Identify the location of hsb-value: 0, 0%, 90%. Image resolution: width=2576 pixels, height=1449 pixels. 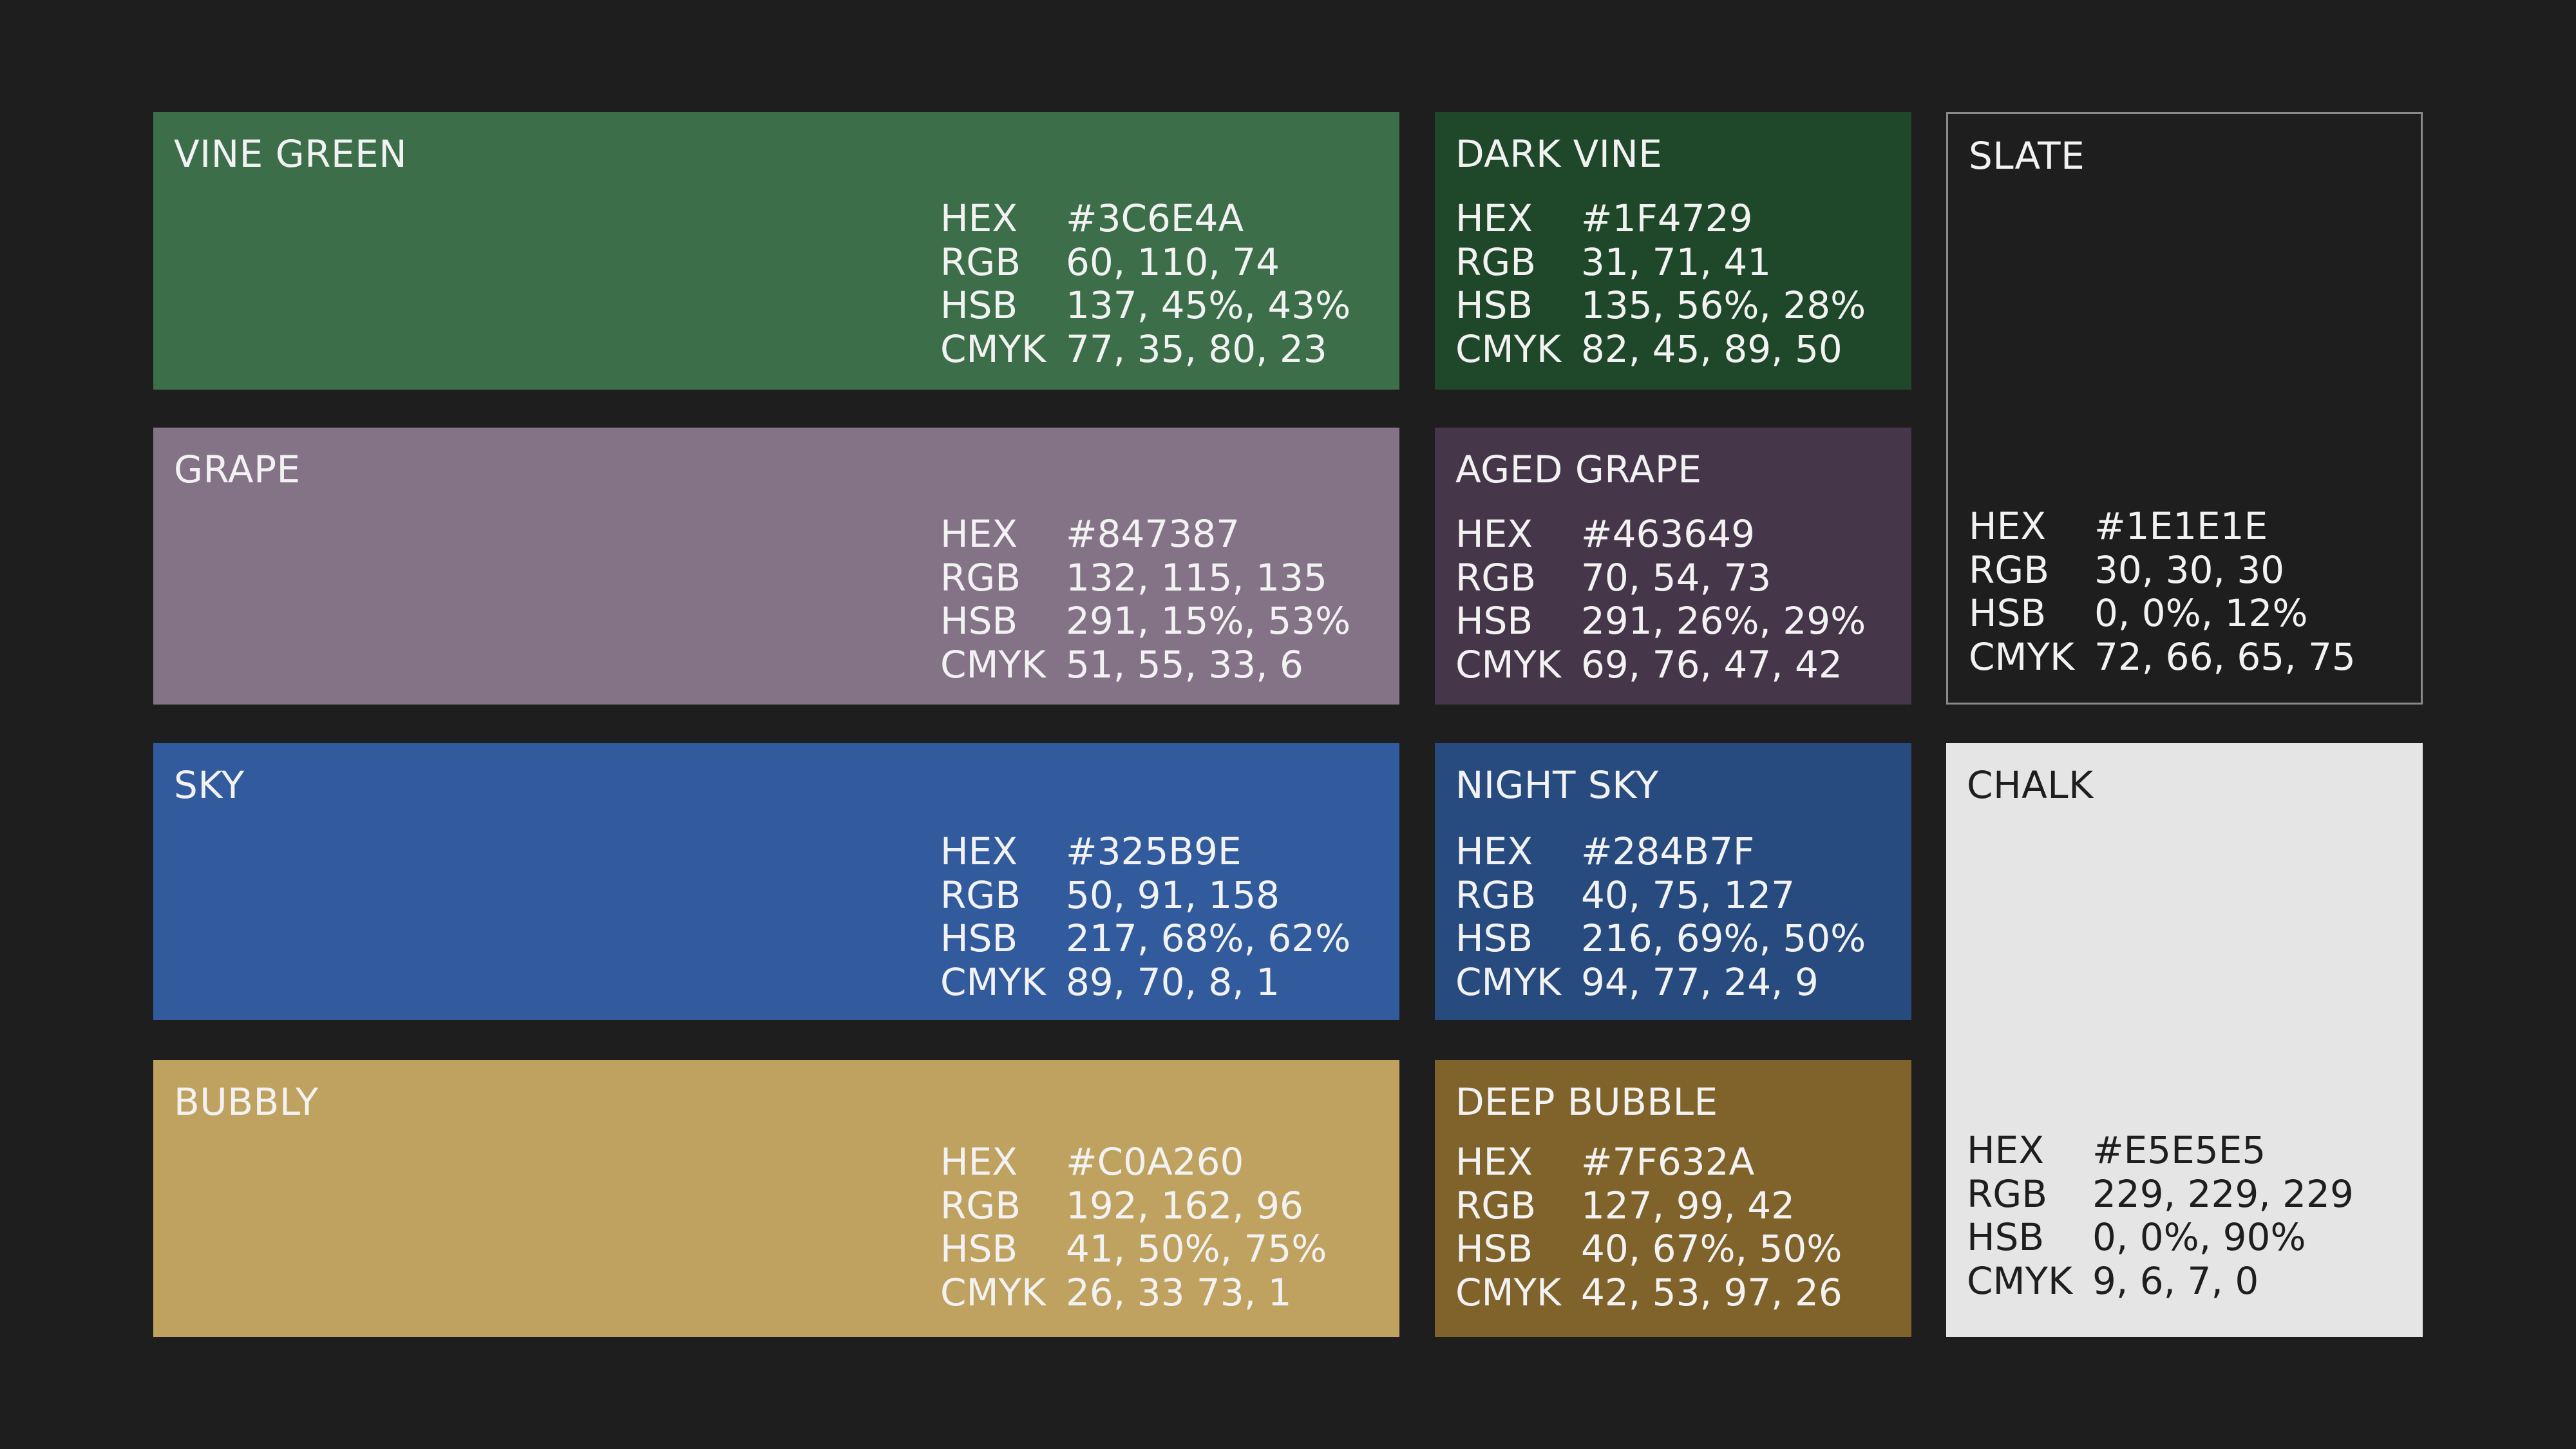
(2199, 1237).